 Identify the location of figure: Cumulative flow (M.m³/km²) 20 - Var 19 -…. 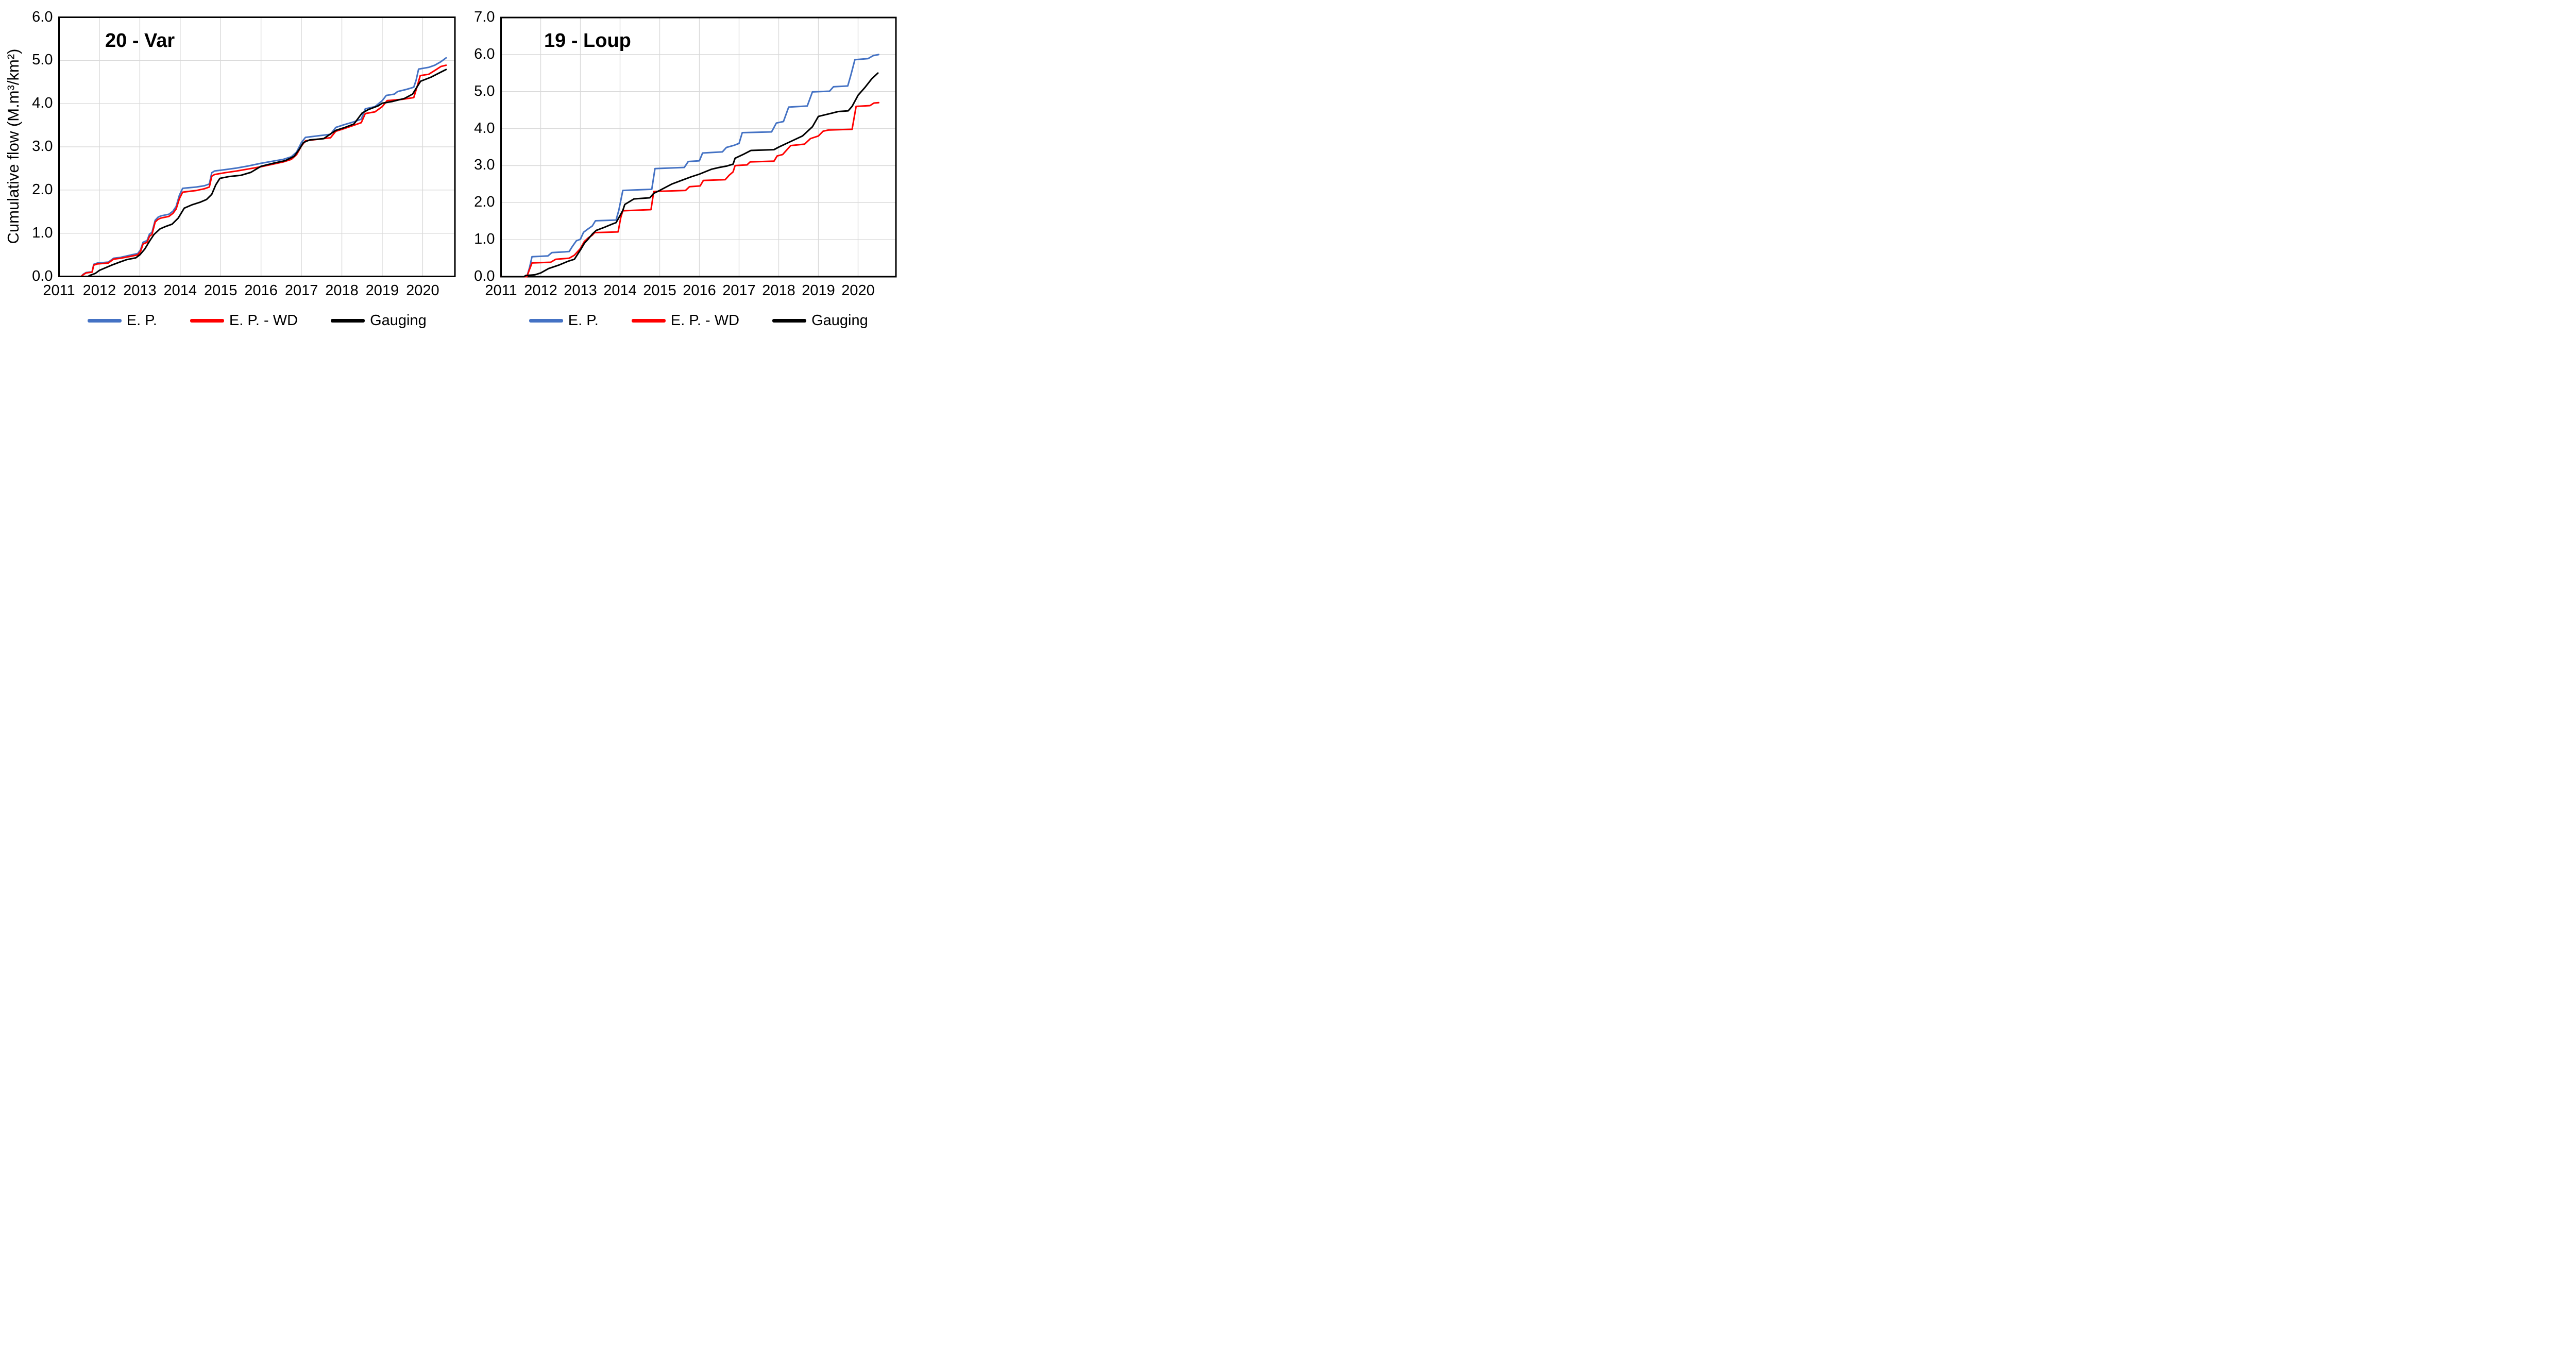
(452, 169).